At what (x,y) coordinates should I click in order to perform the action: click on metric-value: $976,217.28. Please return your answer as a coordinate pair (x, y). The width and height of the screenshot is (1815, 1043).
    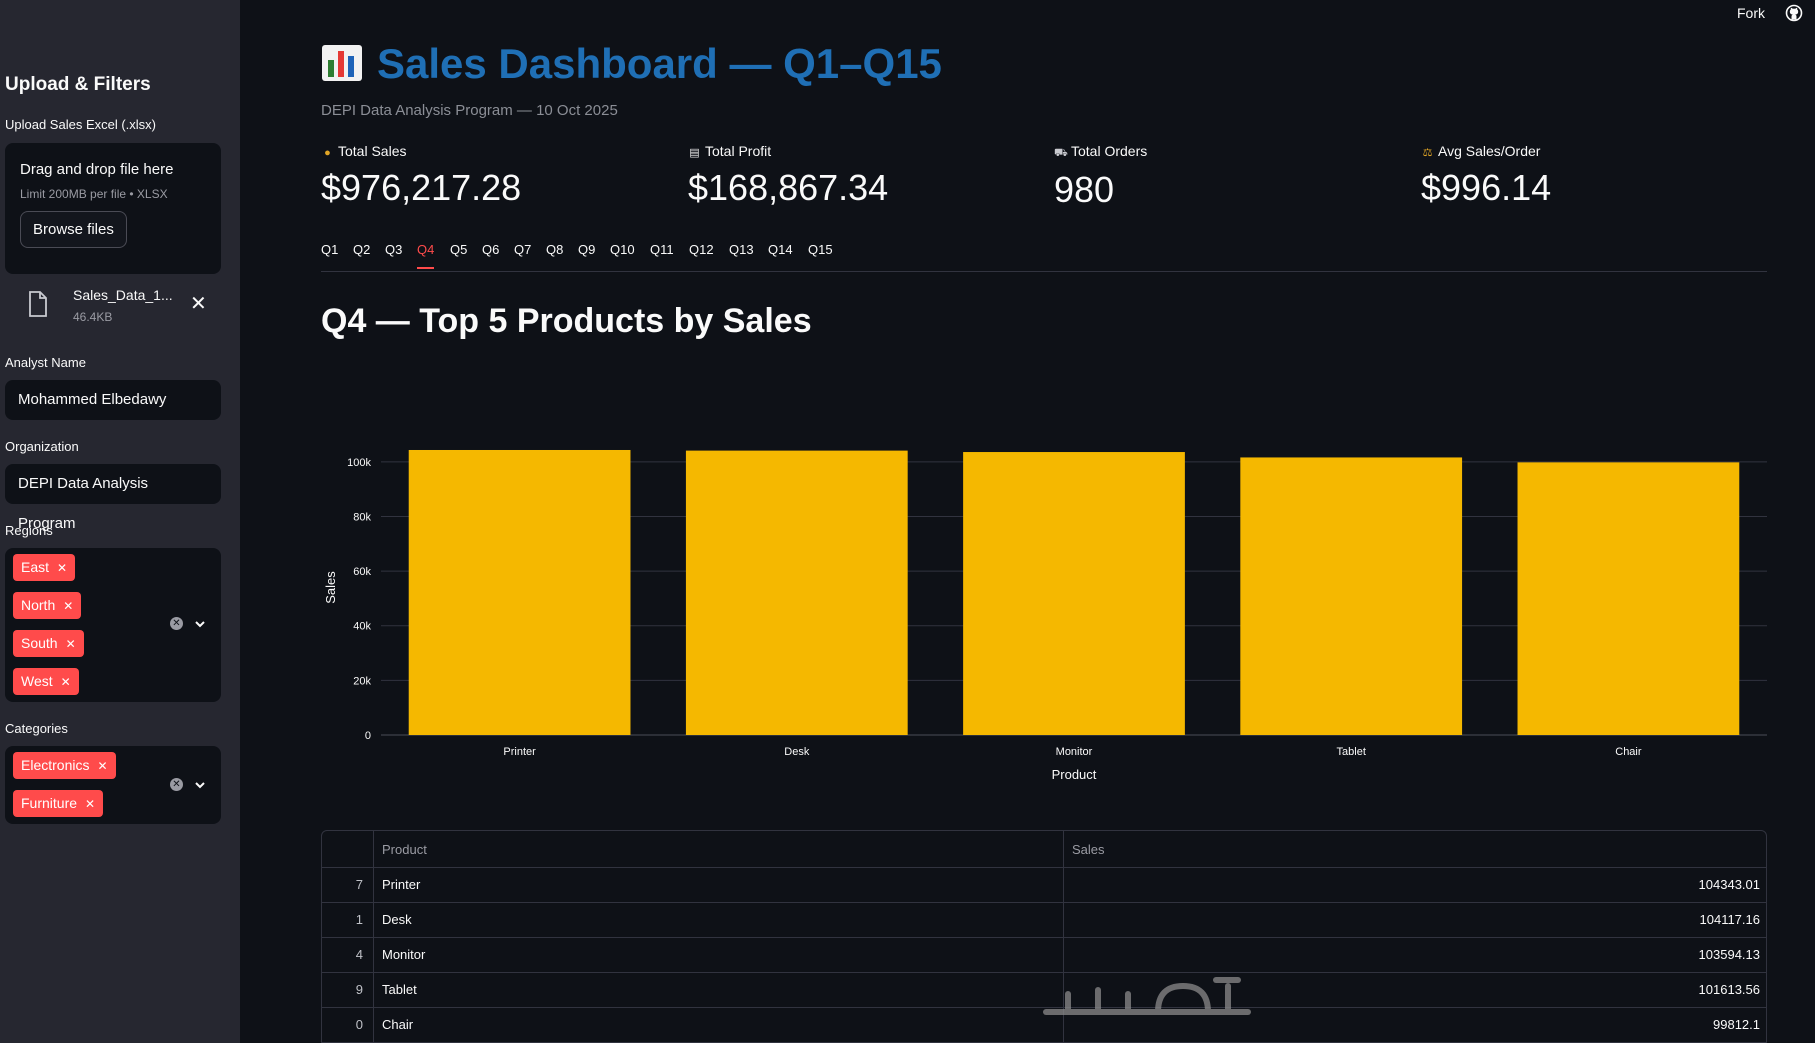
    Looking at the image, I should click on (421, 187).